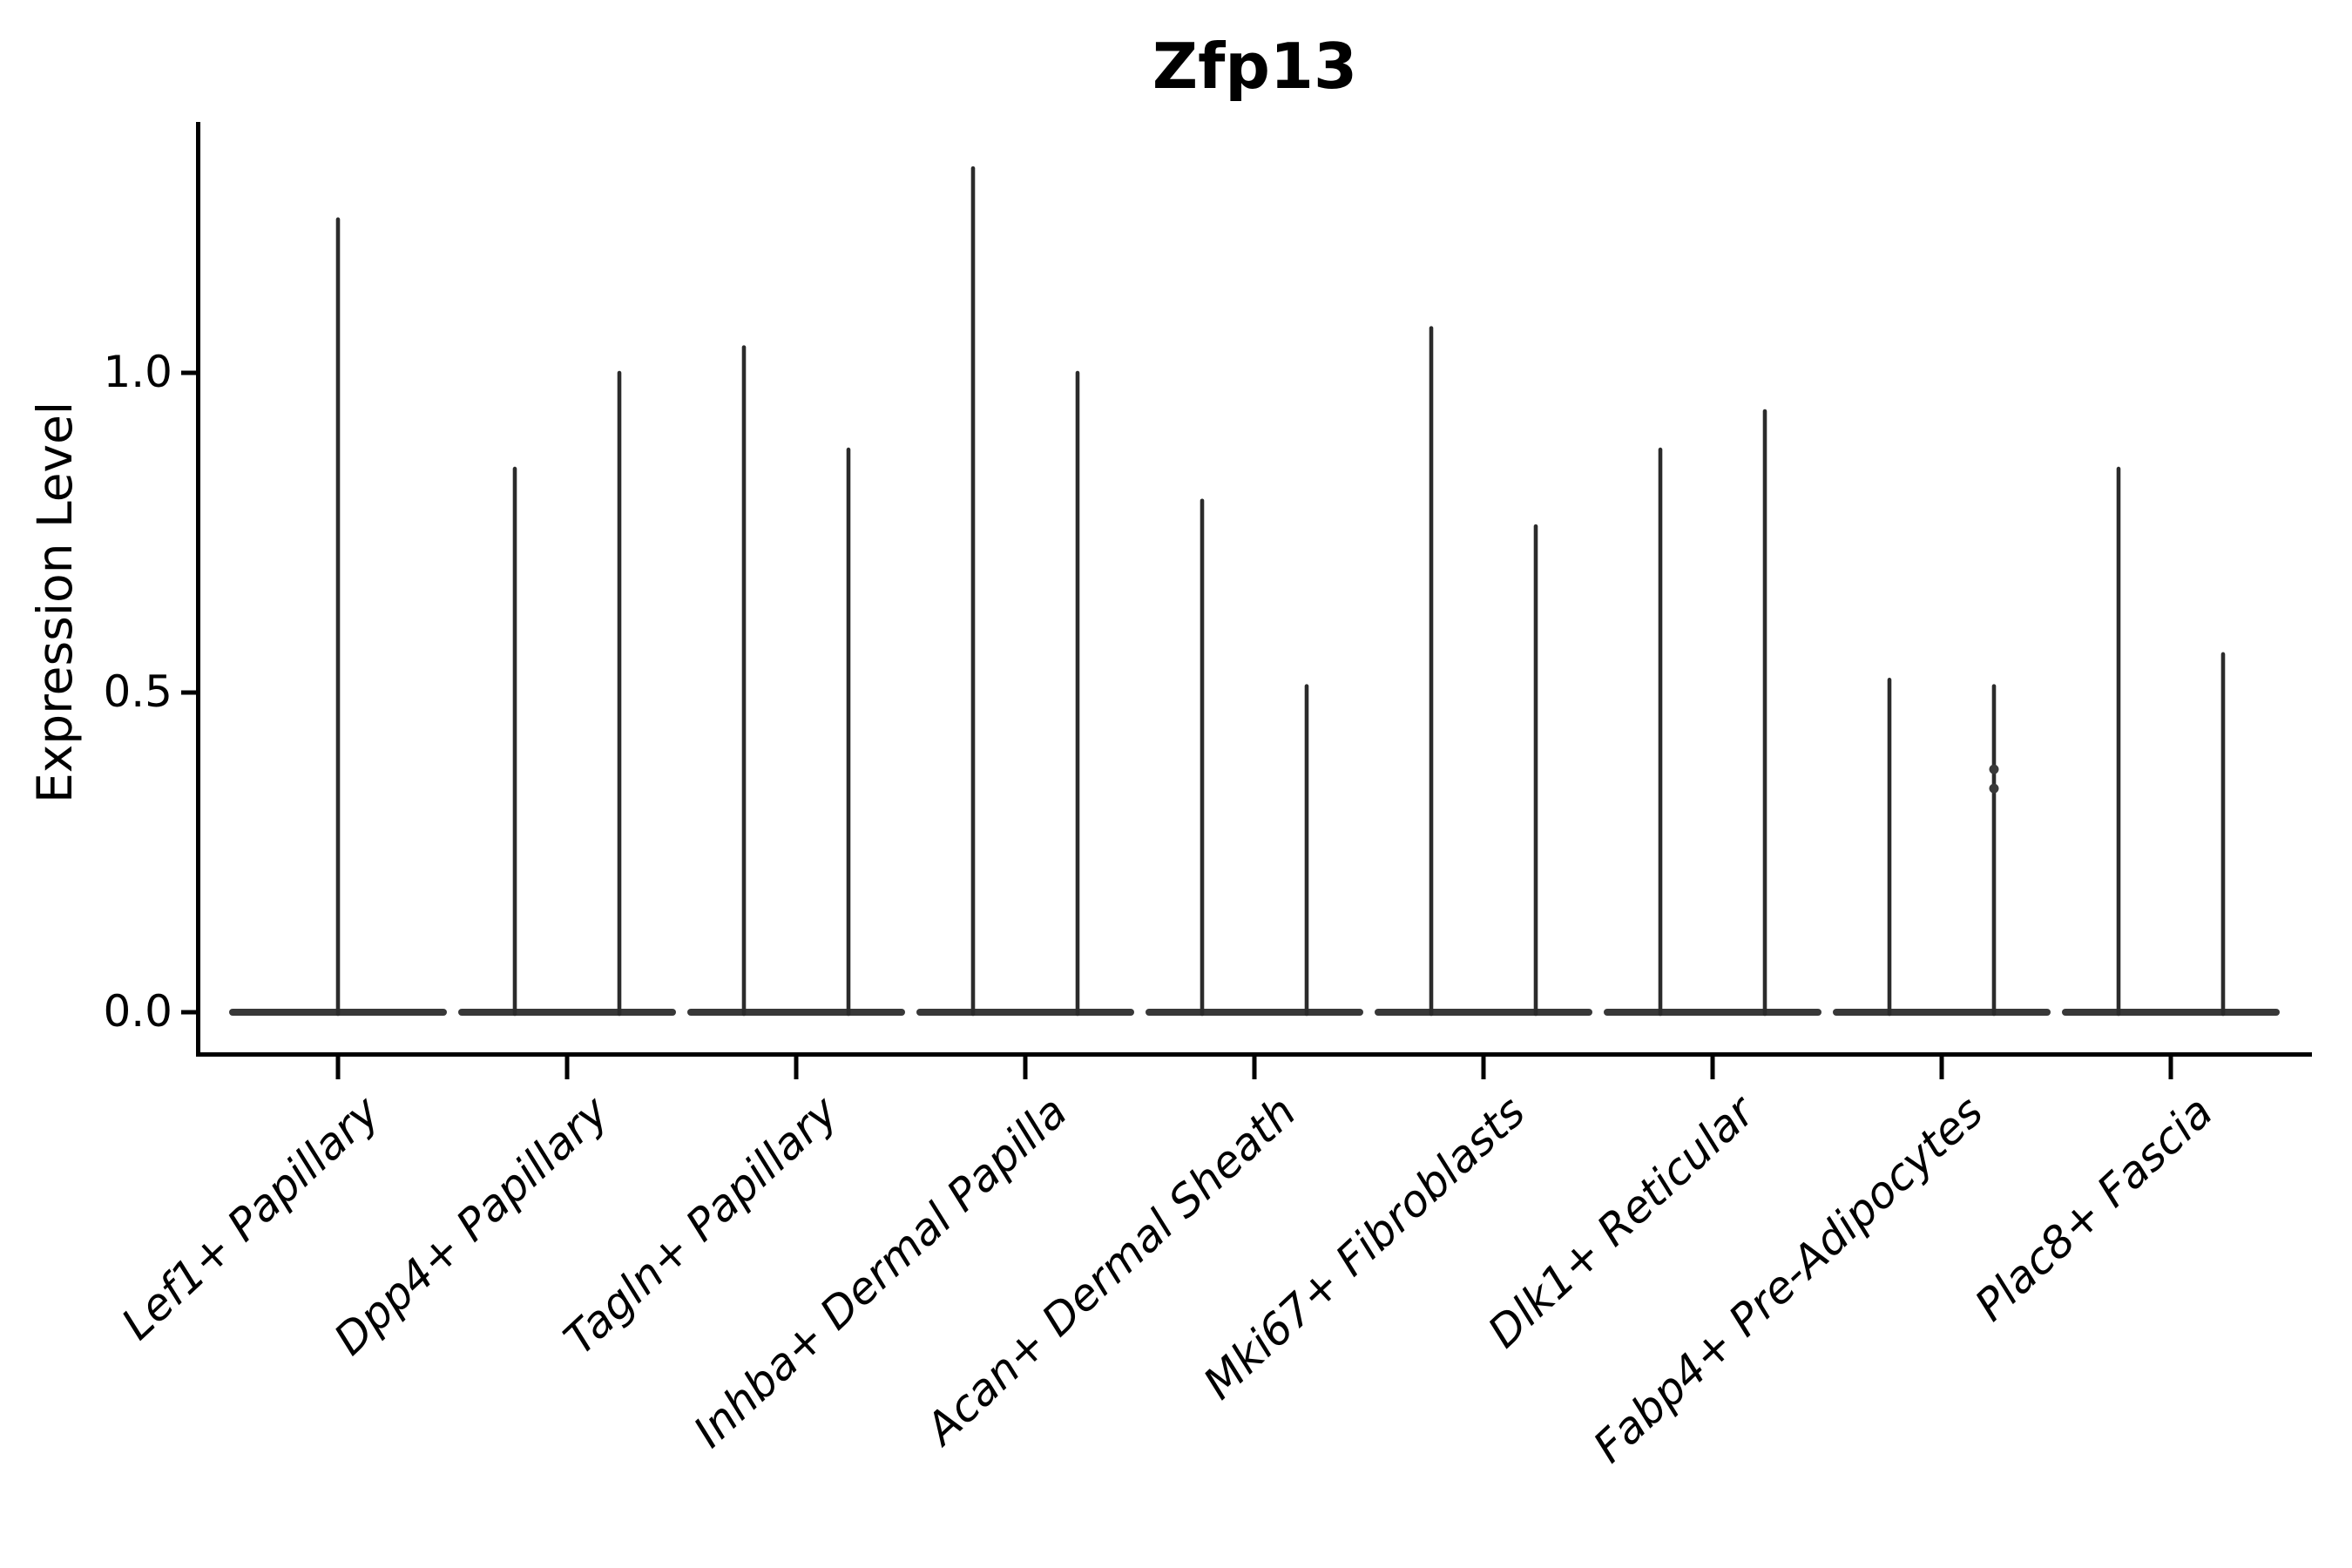  What do you see at coordinates (137, 692) in the screenshot?
I see `y-tick-label: 0.5` at bounding box center [137, 692].